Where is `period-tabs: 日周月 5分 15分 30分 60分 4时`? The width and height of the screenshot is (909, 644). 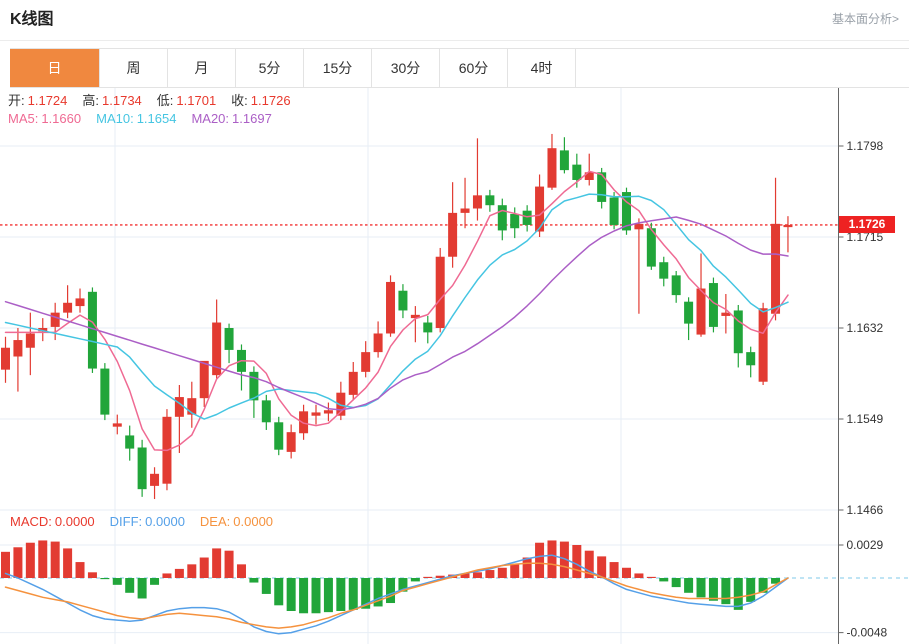 period-tabs: 日周月 5分 15分 30分 60分 4时 is located at coordinates (459, 68).